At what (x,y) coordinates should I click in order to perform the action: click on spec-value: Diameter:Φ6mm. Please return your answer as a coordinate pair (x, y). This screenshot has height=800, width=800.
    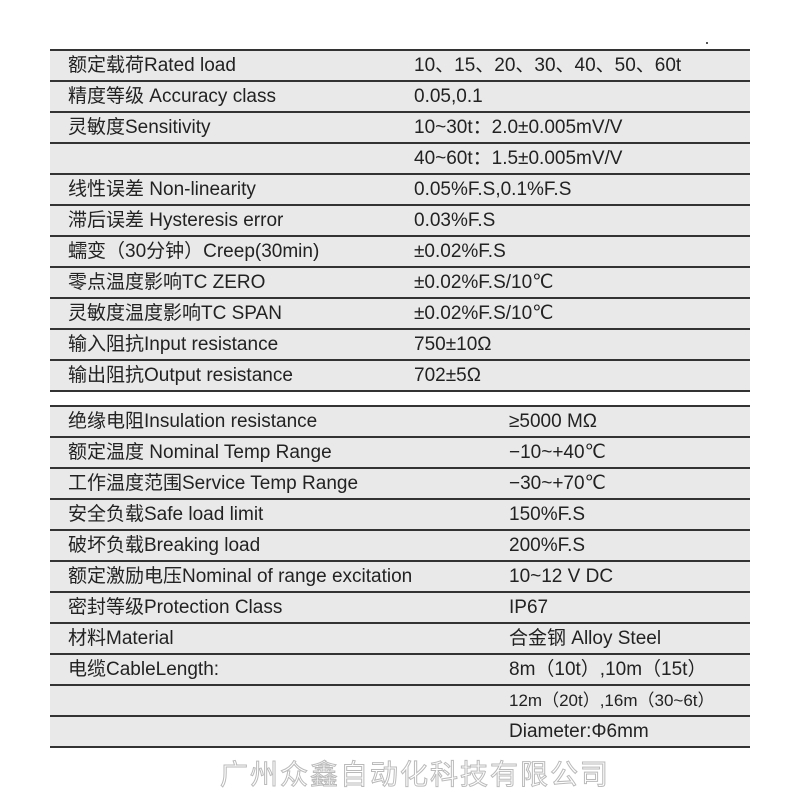
    Looking at the image, I should click on (579, 731).